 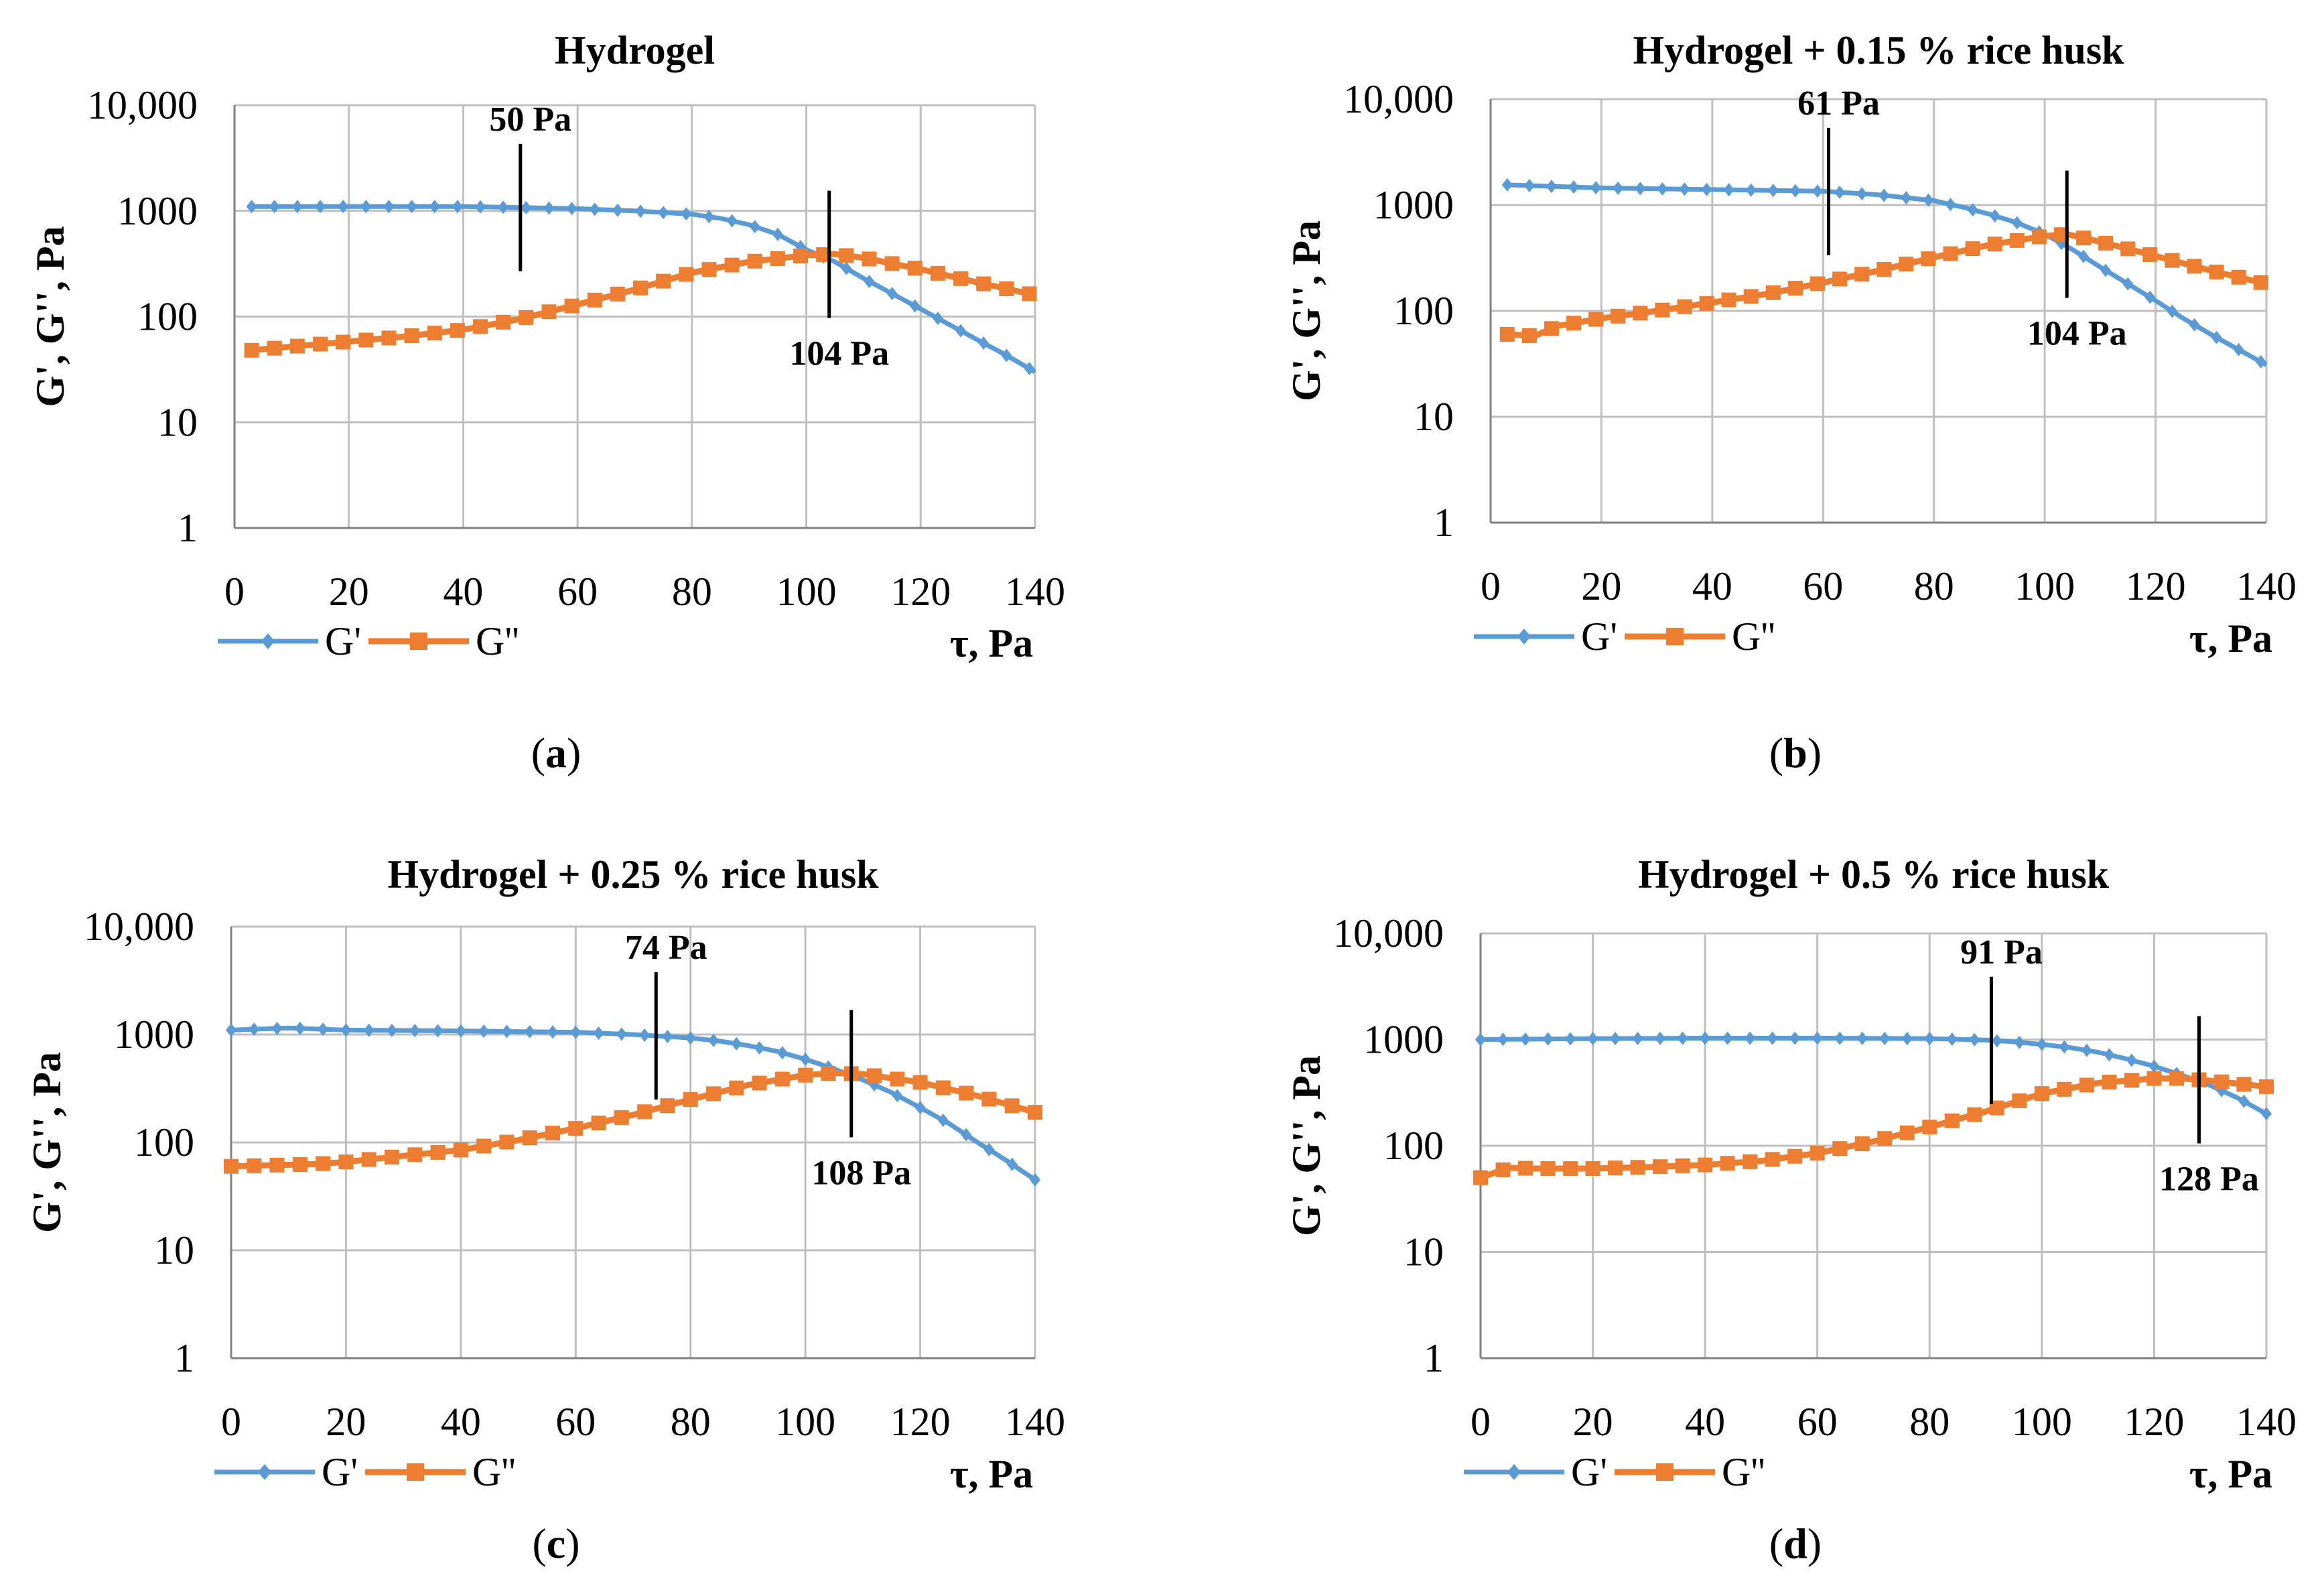 What do you see at coordinates (498, 641) in the screenshot?
I see `legend-label-g-double-prime: G''` at bounding box center [498, 641].